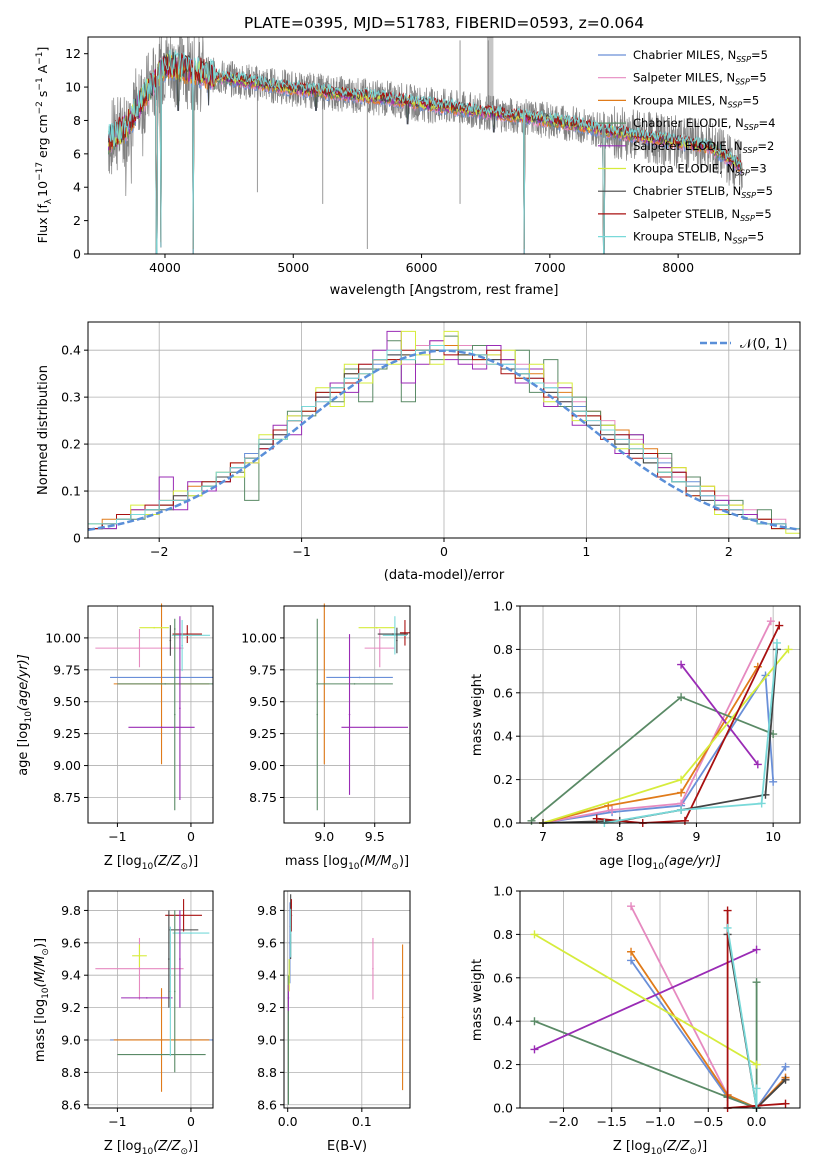 This screenshot has height=1170, width=819. I want to click on y-tick-label: 1.0, so click(503, 891).